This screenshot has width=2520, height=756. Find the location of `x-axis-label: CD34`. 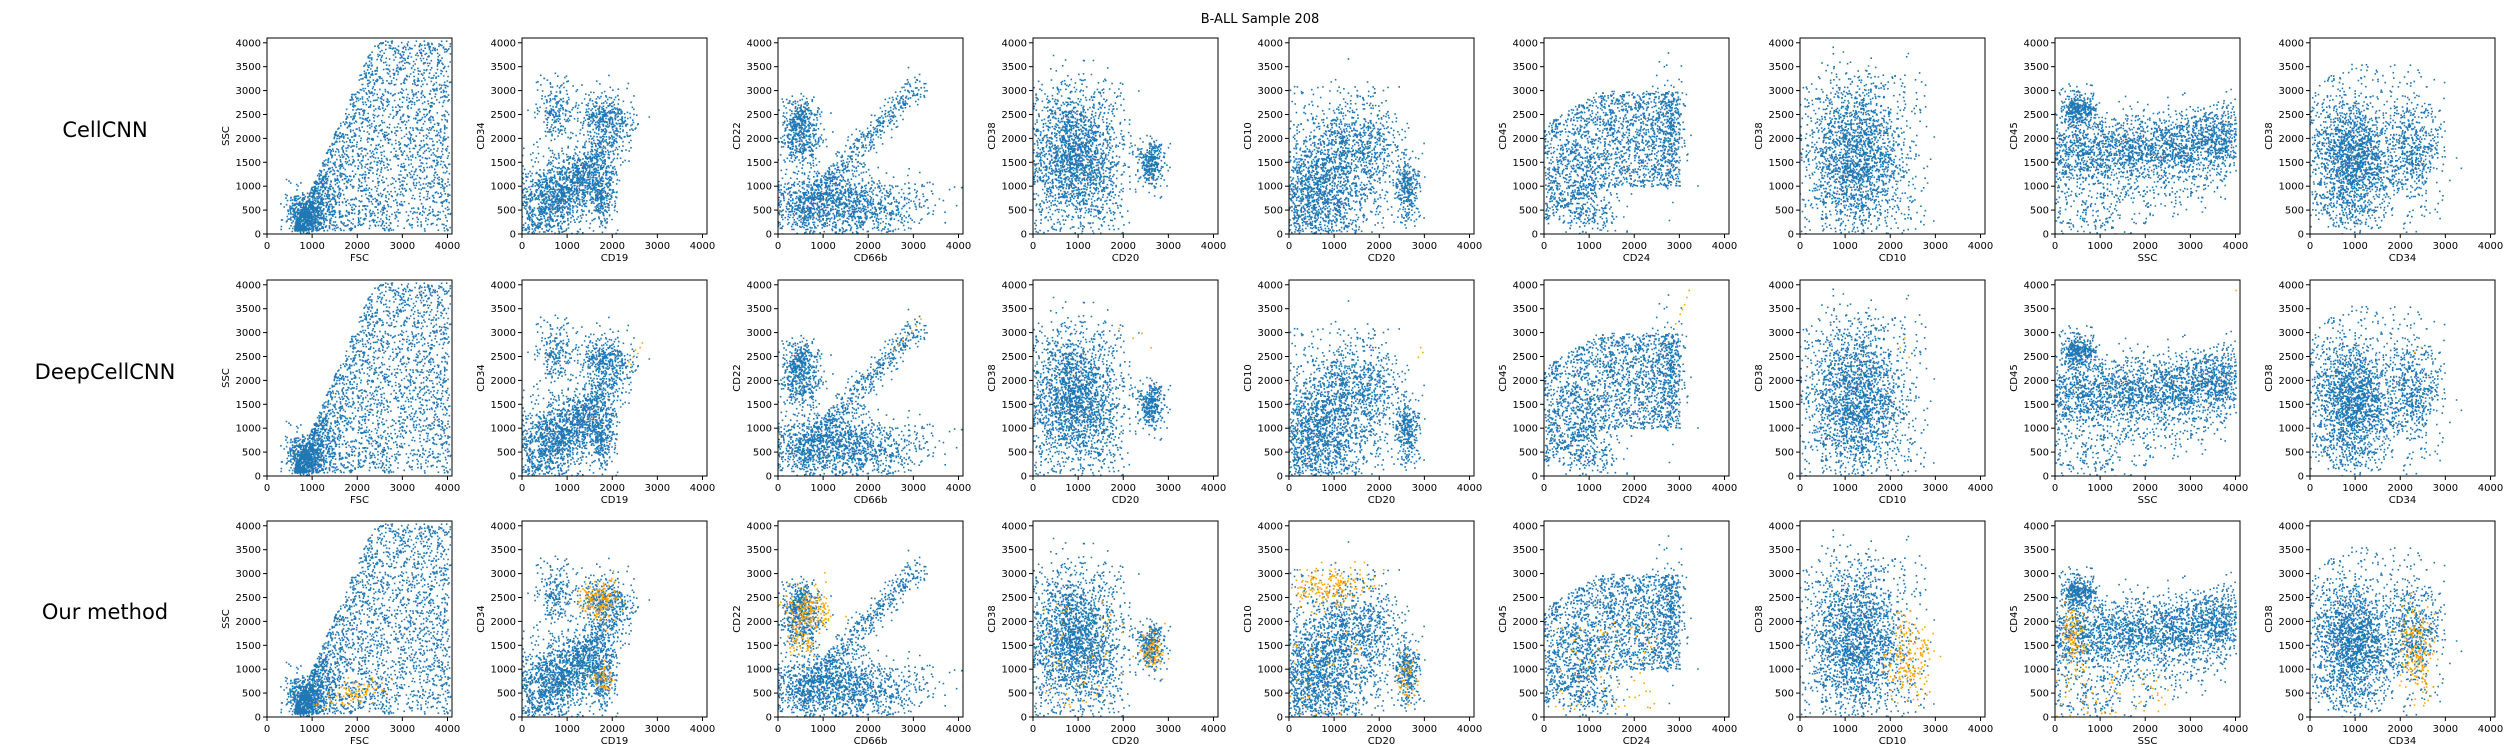

x-axis-label: CD34 is located at coordinates (2402, 500).